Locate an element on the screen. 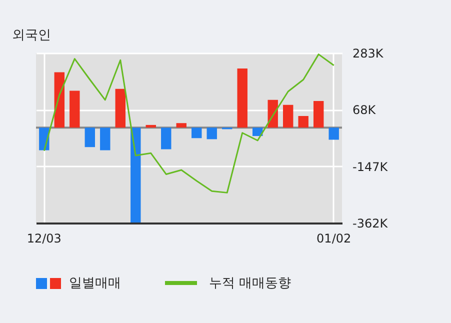  chart-title: 외국인 is located at coordinates (31, 35).